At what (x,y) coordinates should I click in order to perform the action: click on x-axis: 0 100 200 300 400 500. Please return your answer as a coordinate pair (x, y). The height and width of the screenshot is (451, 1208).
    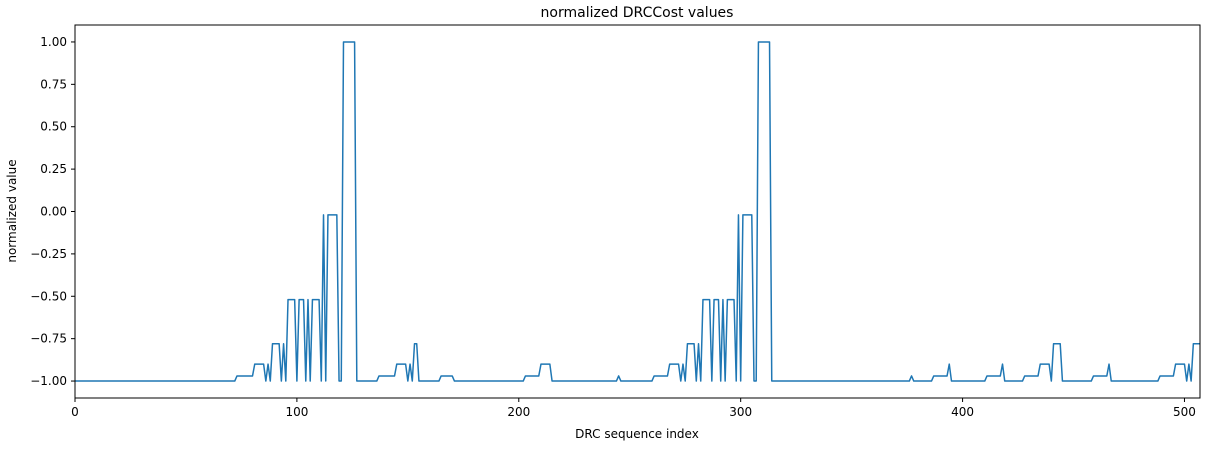
    Looking at the image, I should click on (633, 408).